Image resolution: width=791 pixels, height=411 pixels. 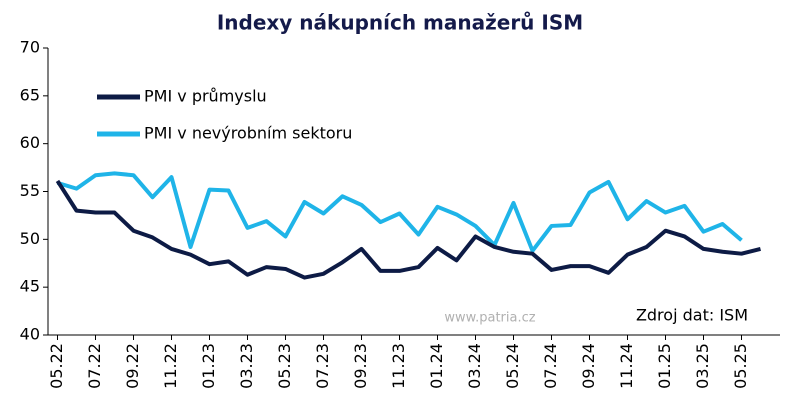 What do you see at coordinates (170, 366) in the screenshot?
I see `x-tick-label: 11.22` at bounding box center [170, 366].